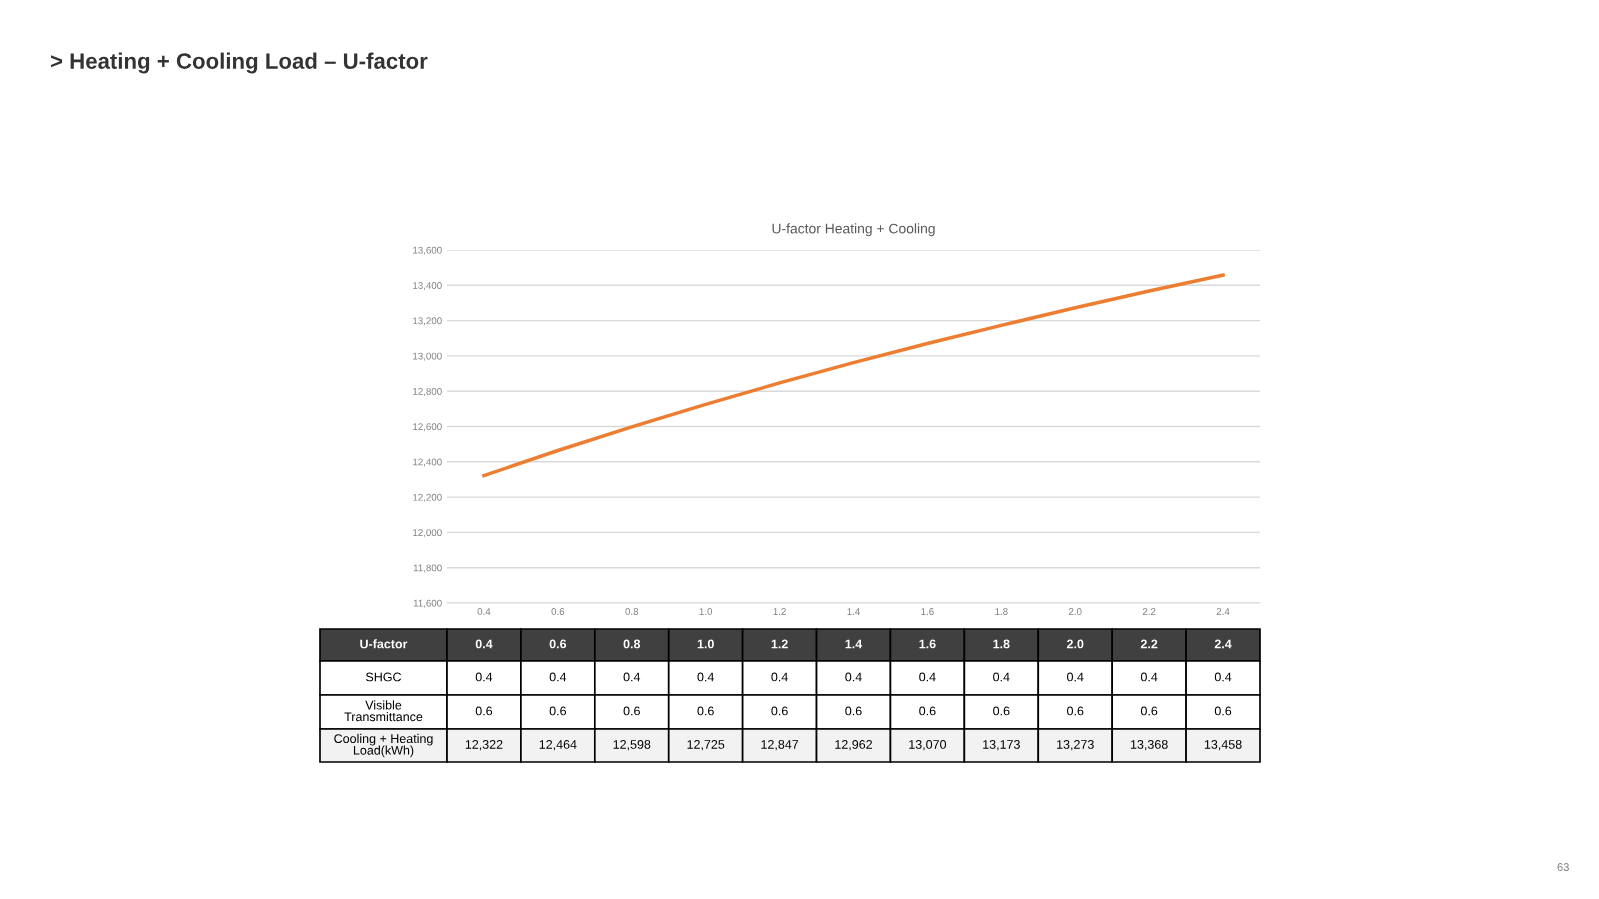 This screenshot has height=899, width=1599. What do you see at coordinates (427, 497) in the screenshot?
I see `y-tick-label: 12,200` at bounding box center [427, 497].